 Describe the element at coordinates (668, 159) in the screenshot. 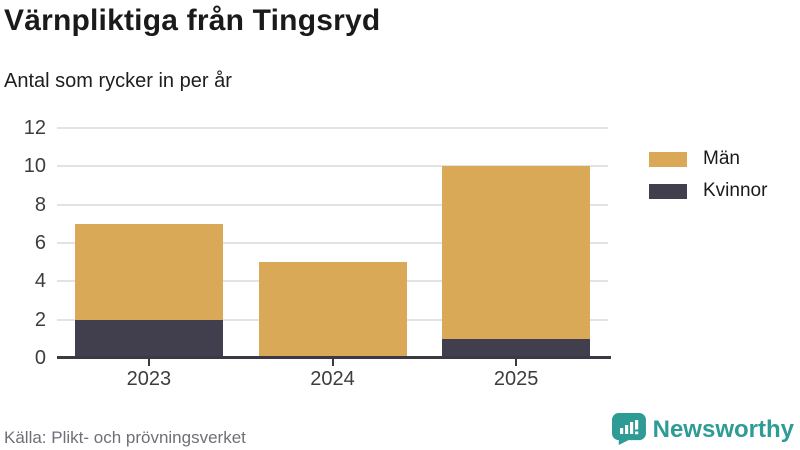

I see `legend-swatch-man` at that location.